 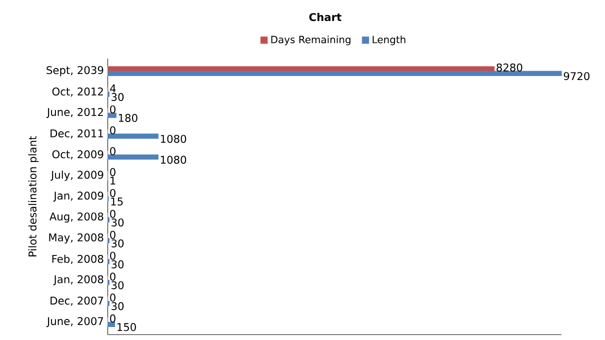 What do you see at coordinates (128, 118) in the screenshot?
I see `data-label: 180` at bounding box center [128, 118].